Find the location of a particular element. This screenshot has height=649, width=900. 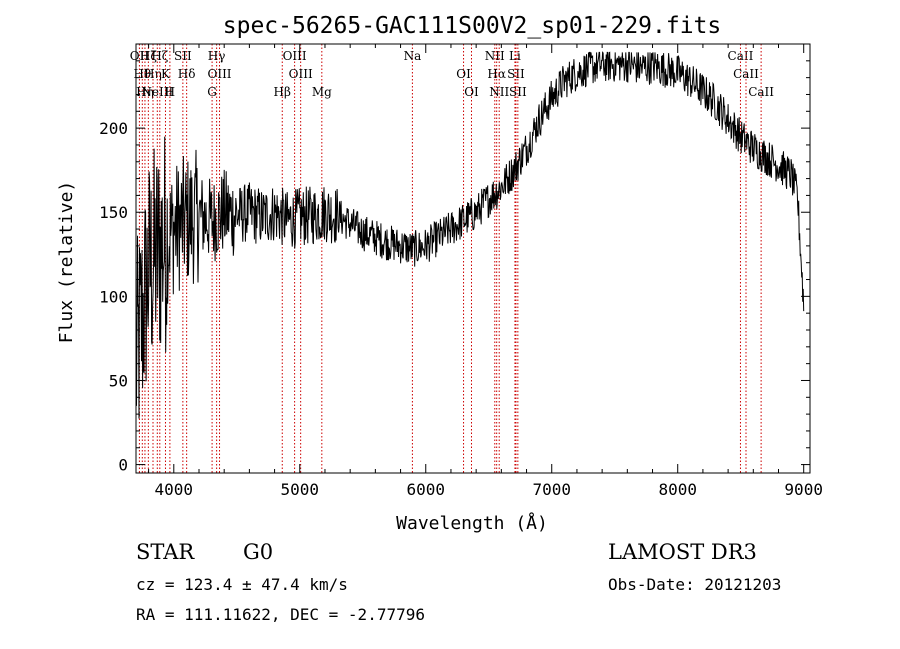

object-class: STAR is located at coordinates (165, 552).